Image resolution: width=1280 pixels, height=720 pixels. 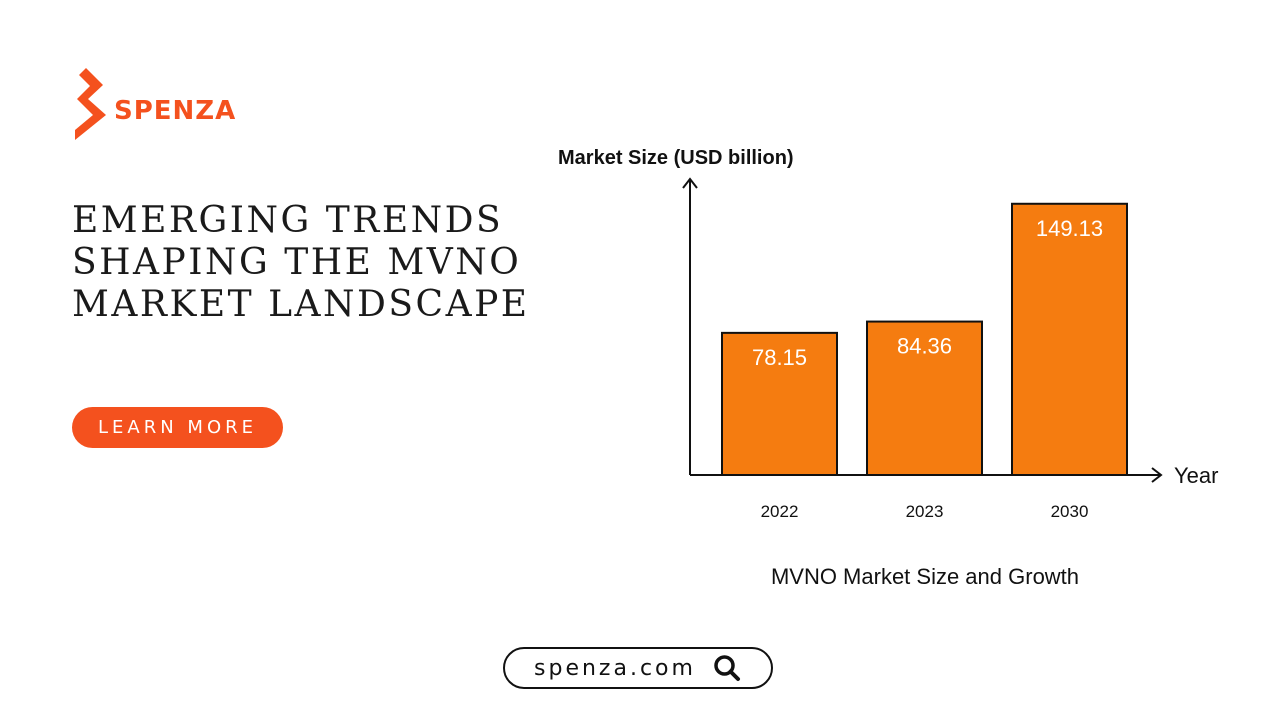 I want to click on x-axis-arrowhead, so click(x=1157, y=475).